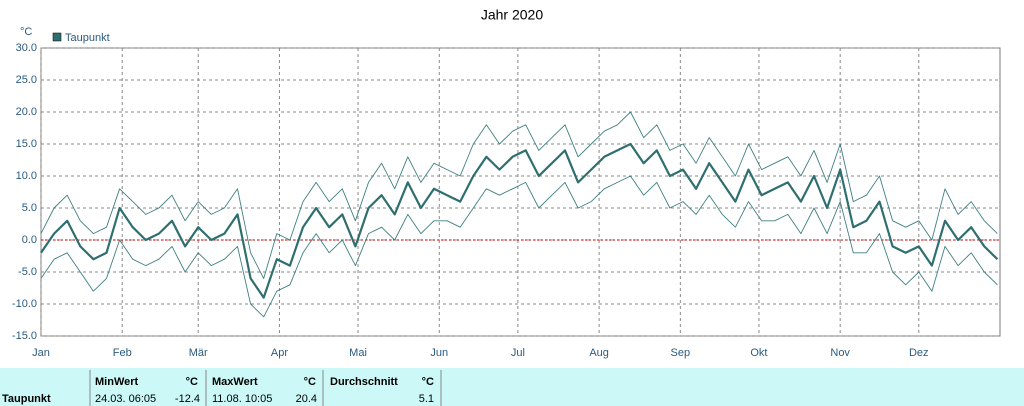 The width and height of the screenshot is (1024, 406). I want to click on stats-time: 11.08. 10:05, so click(242, 399).